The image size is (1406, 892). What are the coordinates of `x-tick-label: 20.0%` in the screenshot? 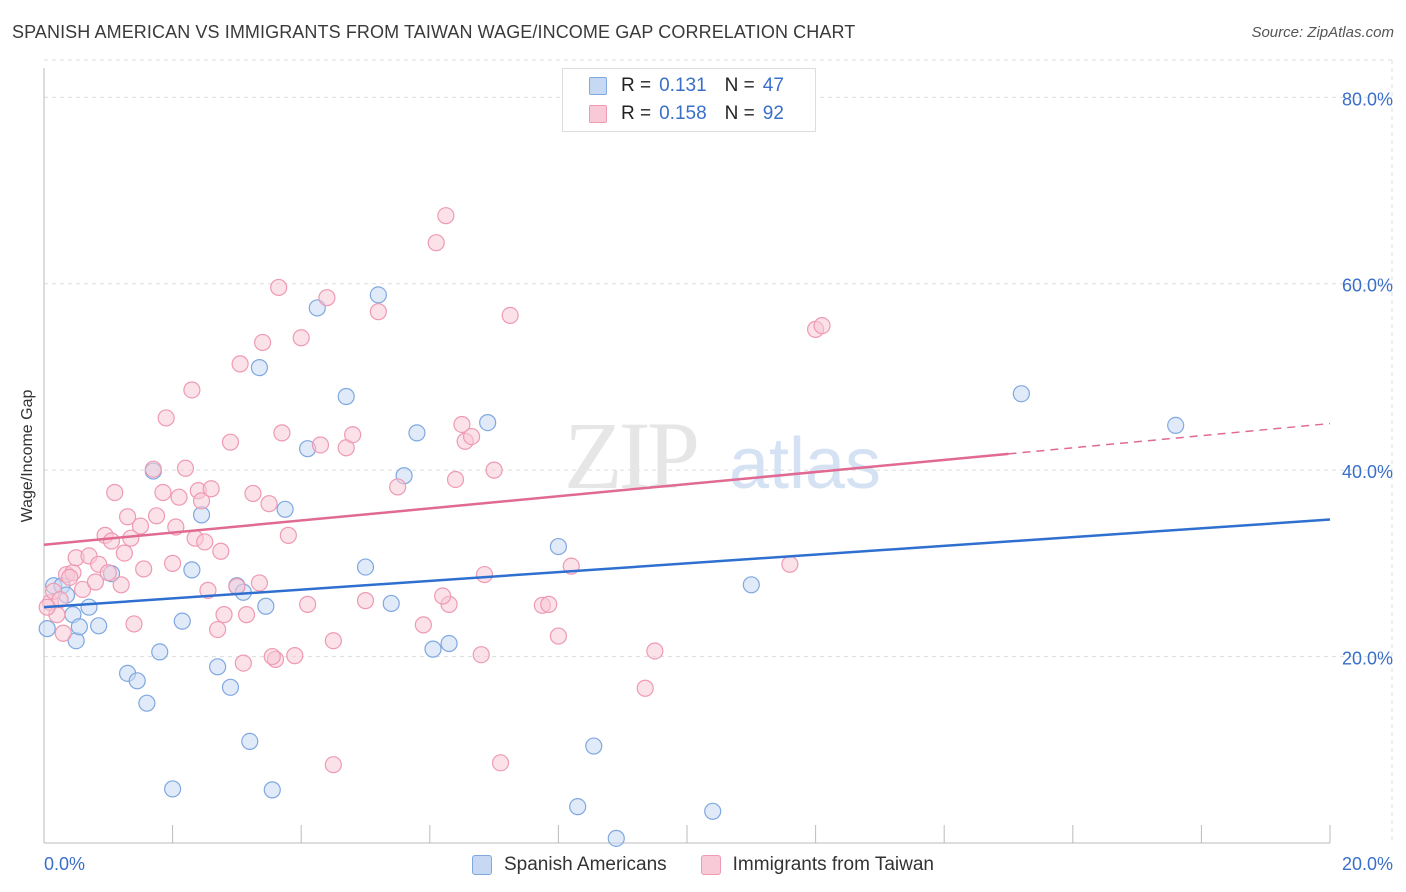 It's located at (1367, 864).